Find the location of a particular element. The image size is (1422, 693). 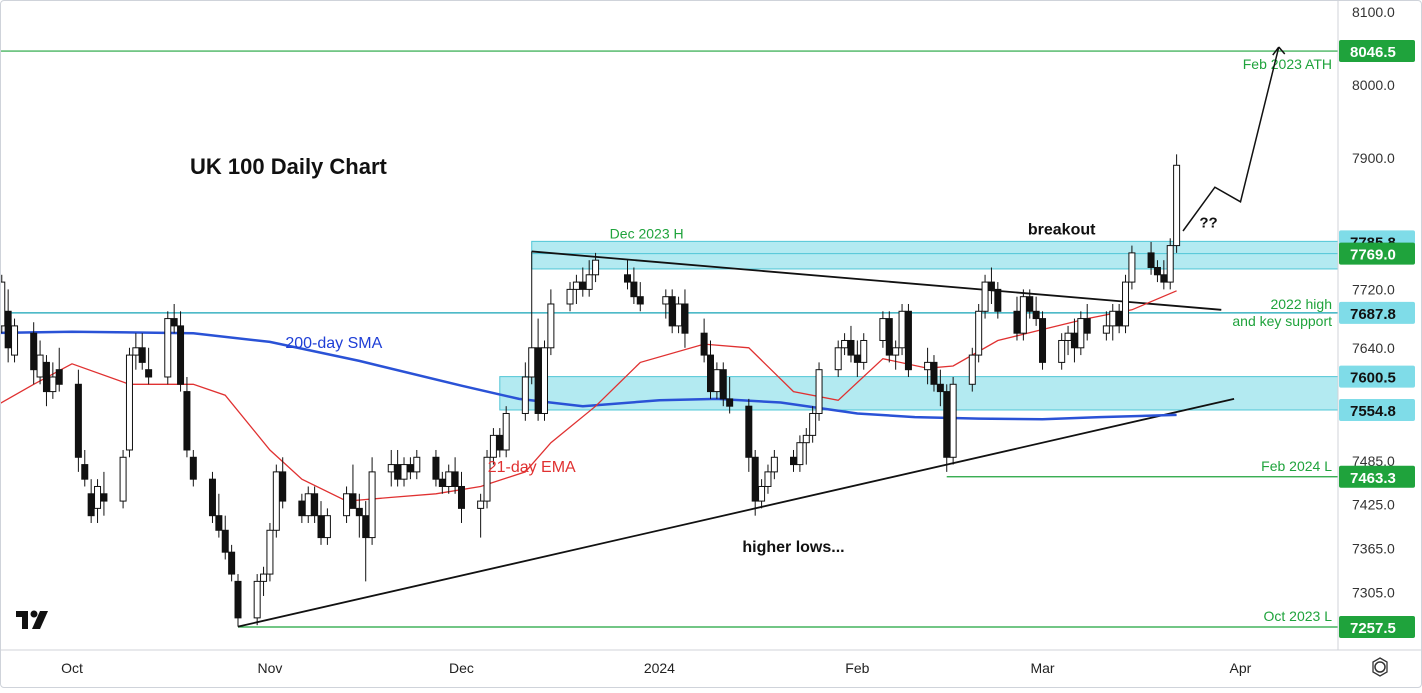

time-axis: Oct Nov Dec 2024 Feb Mar Apr is located at coordinates (711, 663).